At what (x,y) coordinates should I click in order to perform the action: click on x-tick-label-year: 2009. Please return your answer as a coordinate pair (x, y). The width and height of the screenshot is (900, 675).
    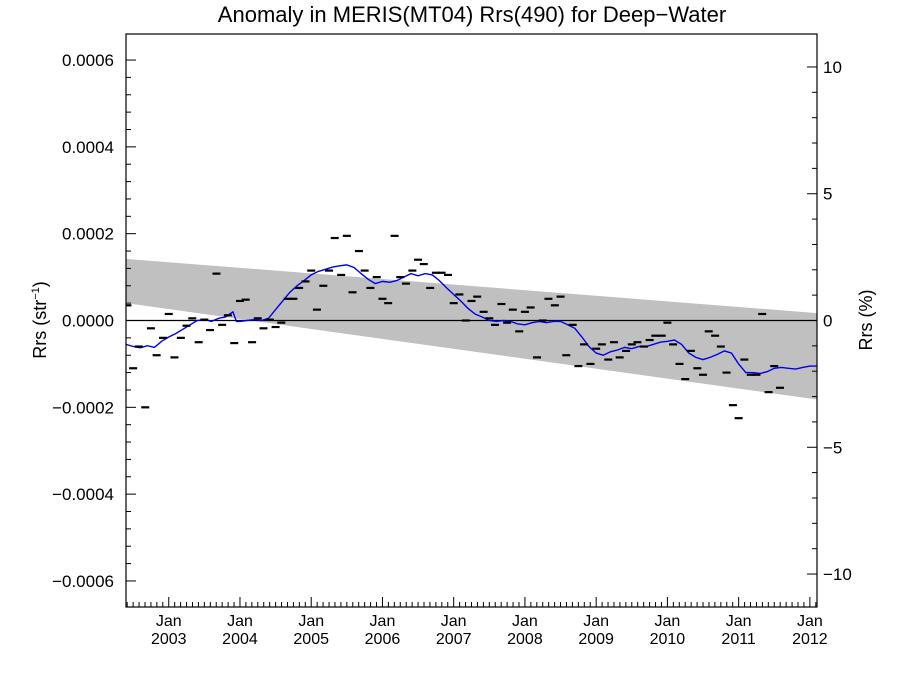
    Looking at the image, I should click on (596, 639).